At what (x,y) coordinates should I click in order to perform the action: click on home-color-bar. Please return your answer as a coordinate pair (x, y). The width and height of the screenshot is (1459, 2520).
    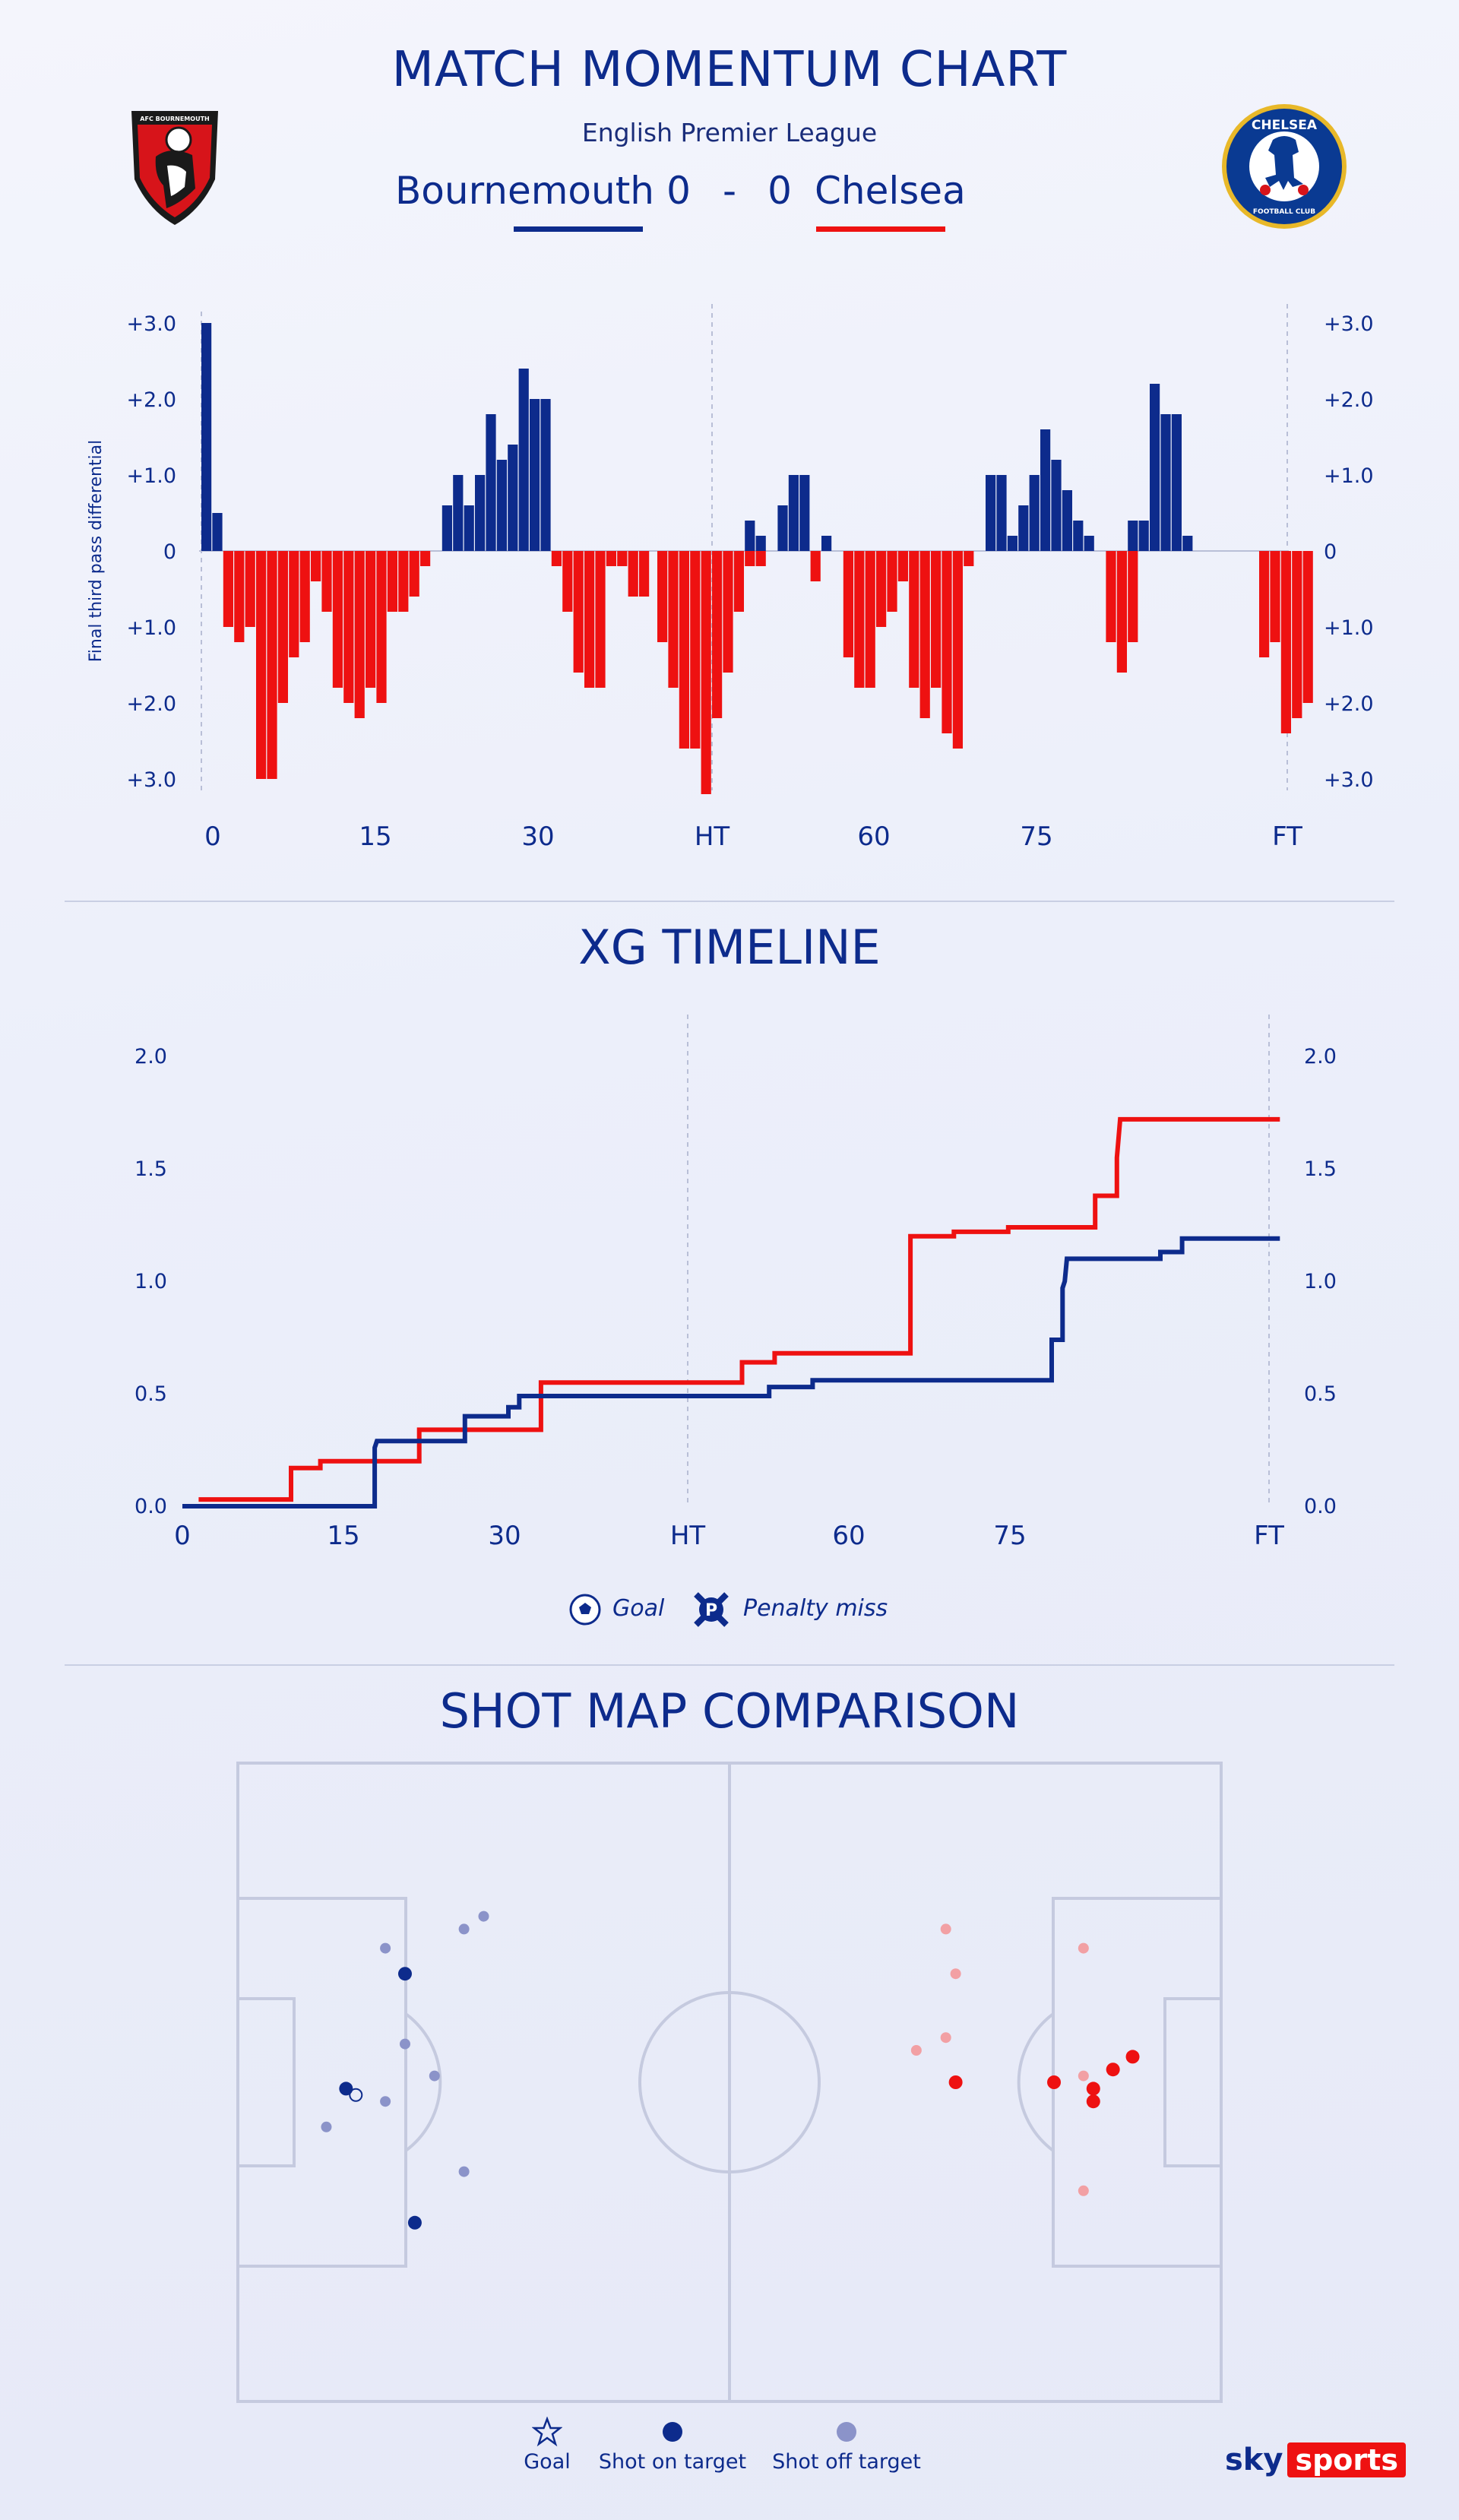
    Looking at the image, I should click on (578, 229).